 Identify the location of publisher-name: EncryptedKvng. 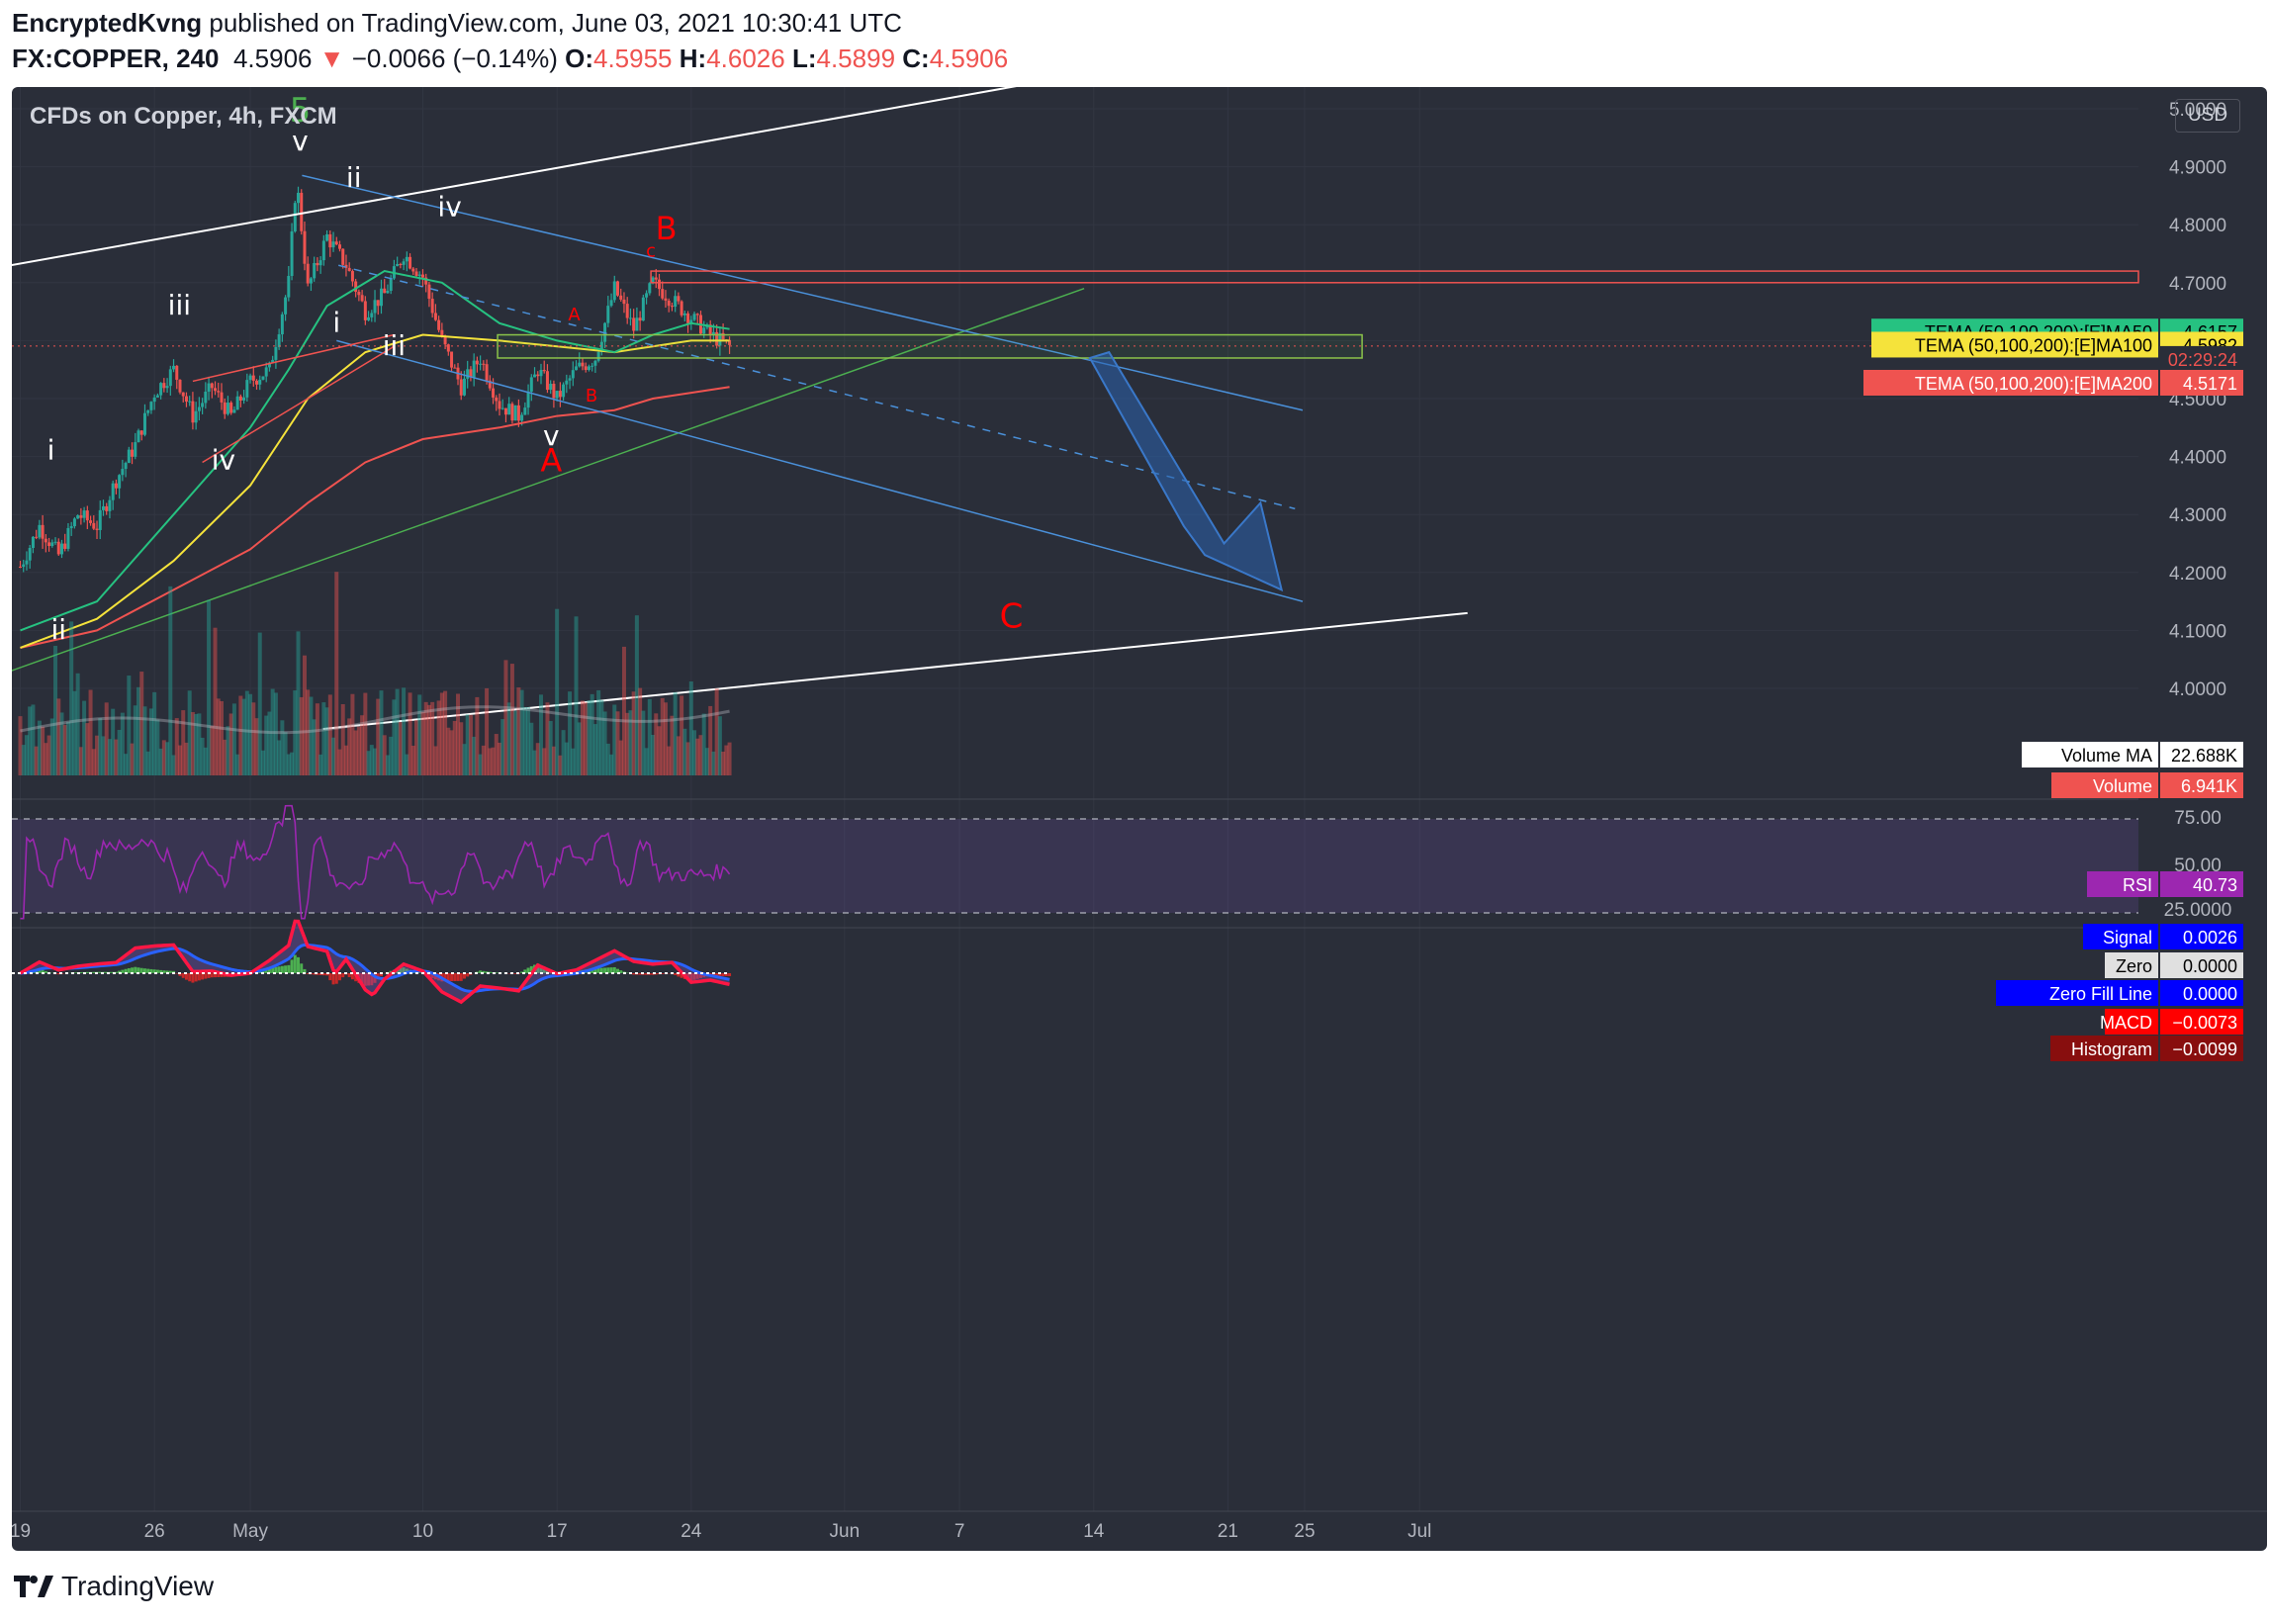
(108, 23).